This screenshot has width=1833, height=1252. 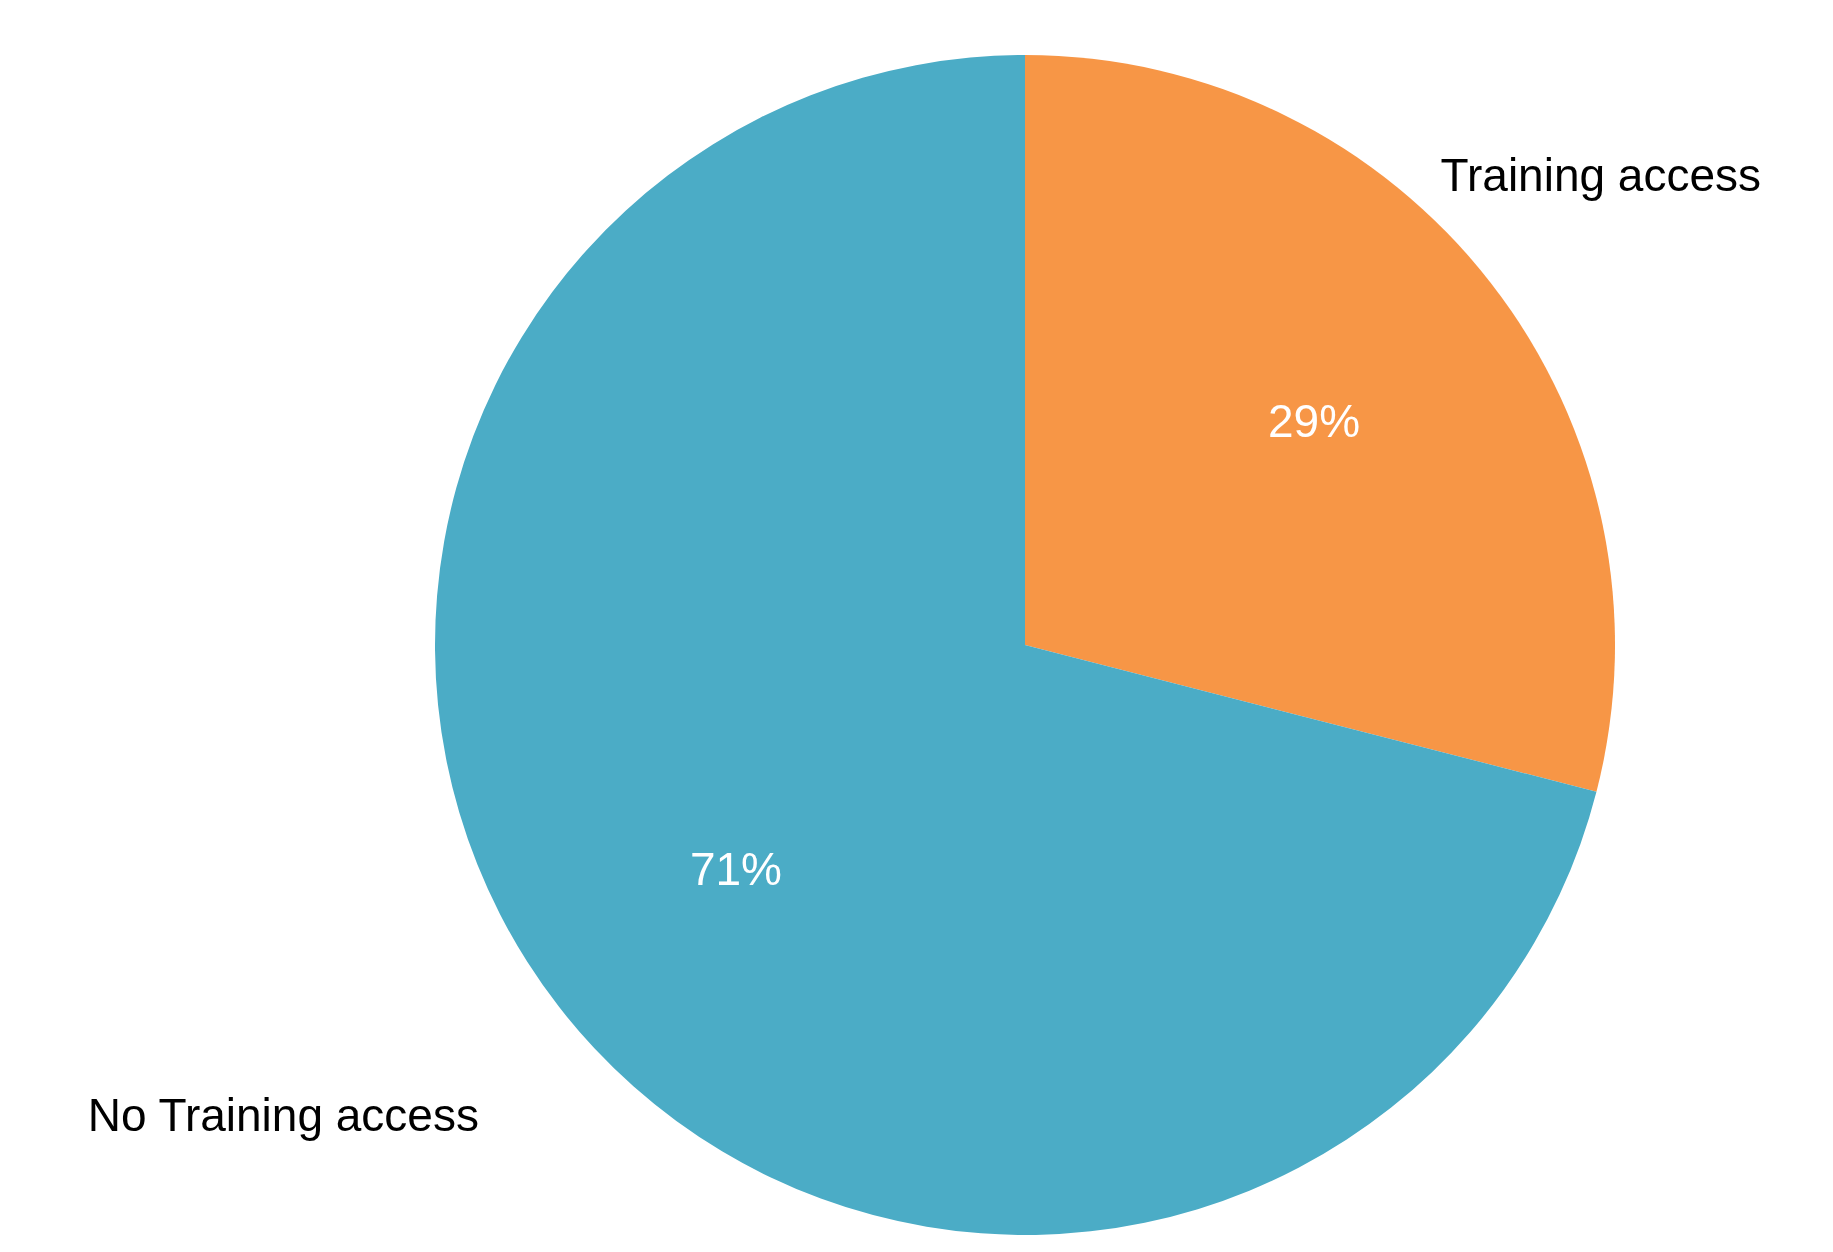 What do you see at coordinates (735, 869) in the screenshot?
I see `data-label: 71%` at bounding box center [735, 869].